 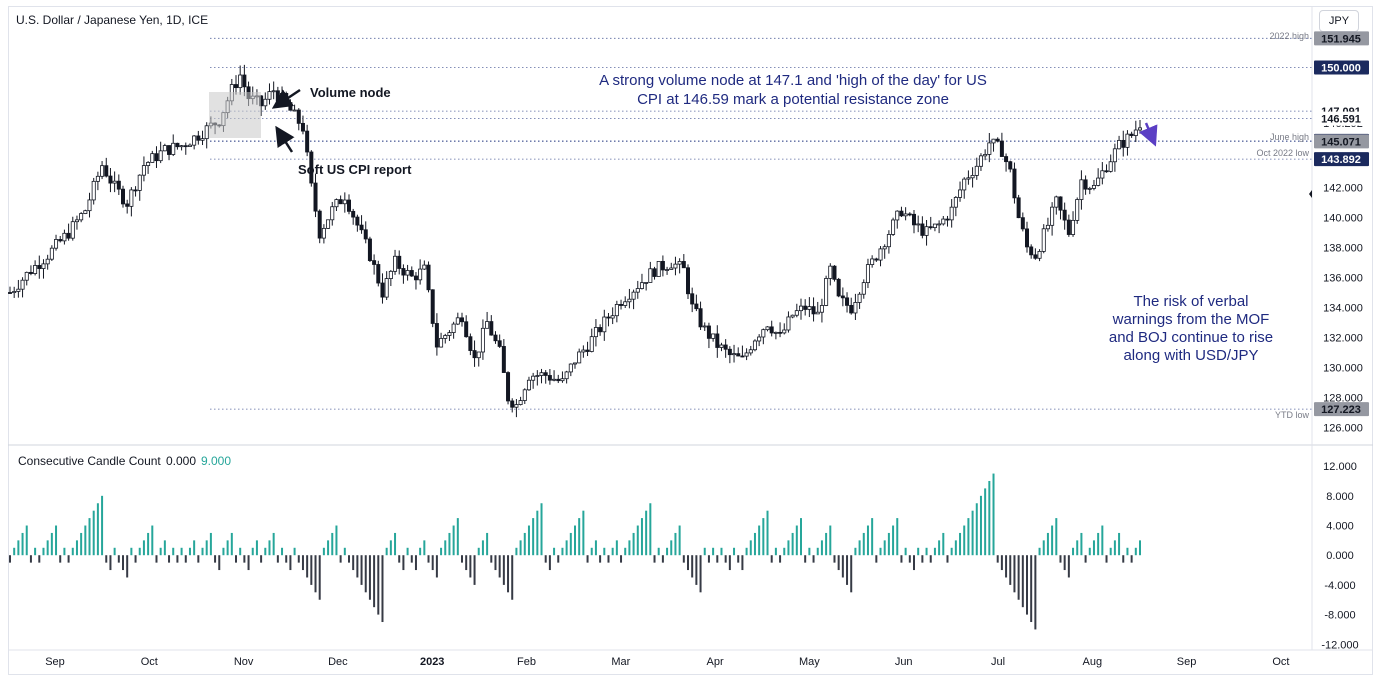 What do you see at coordinates (1343, 249) in the screenshot?
I see `price-tick-label: 138.000` at bounding box center [1343, 249].